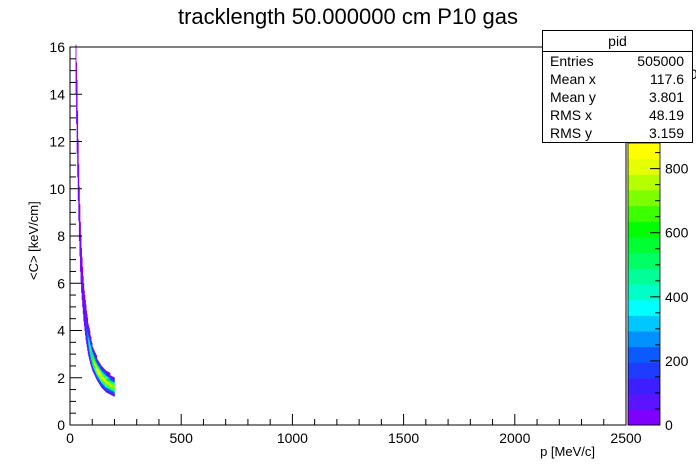  Describe the element at coordinates (617, 61) in the screenshot. I see `stats-row: Entries 505000` at that location.